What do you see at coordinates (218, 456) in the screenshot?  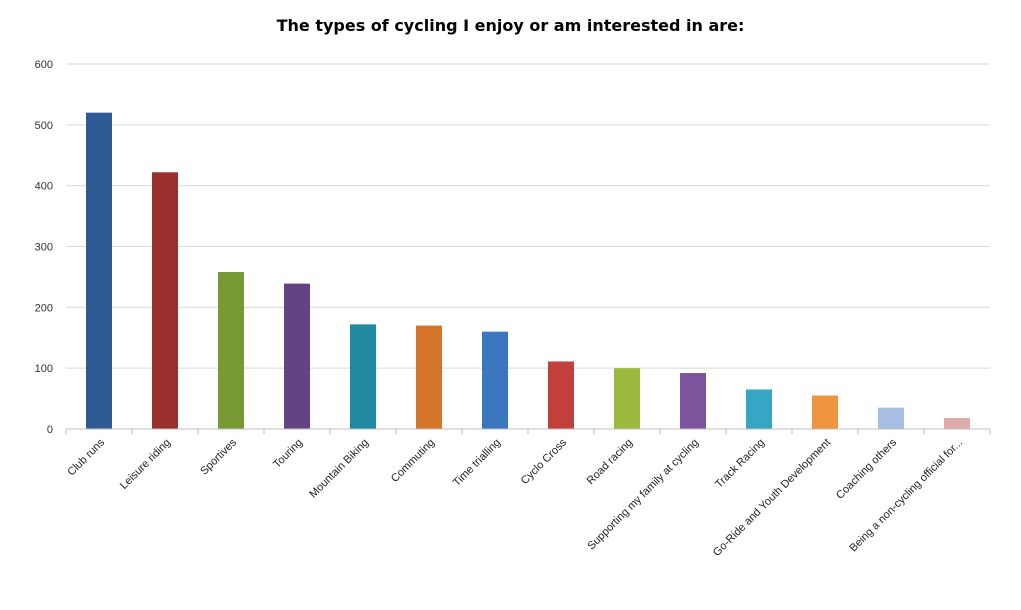 I see `x-category-label: Sportives` at bounding box center [218, 456].